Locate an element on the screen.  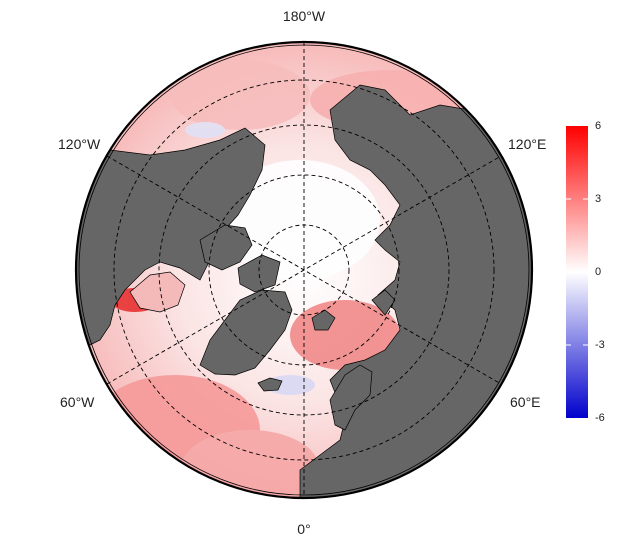
land-greenland is located at coordinates (246, 332).